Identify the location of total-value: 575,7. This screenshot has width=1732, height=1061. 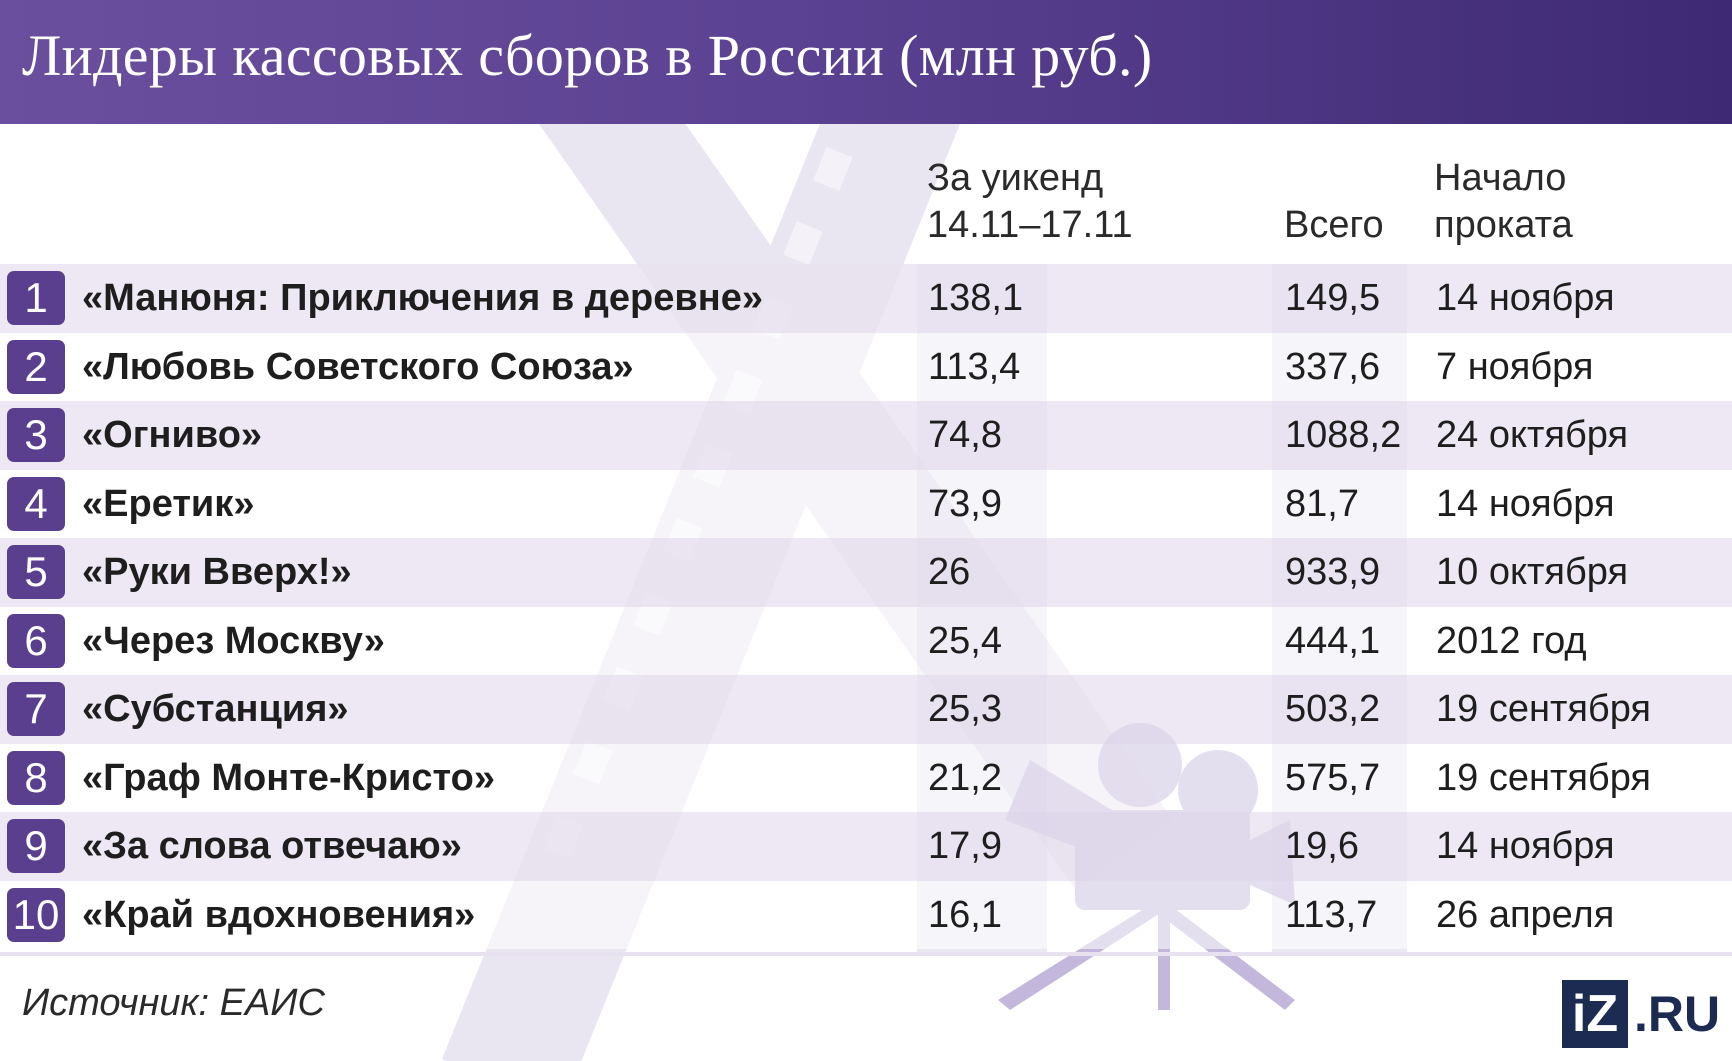
(1333, 777).